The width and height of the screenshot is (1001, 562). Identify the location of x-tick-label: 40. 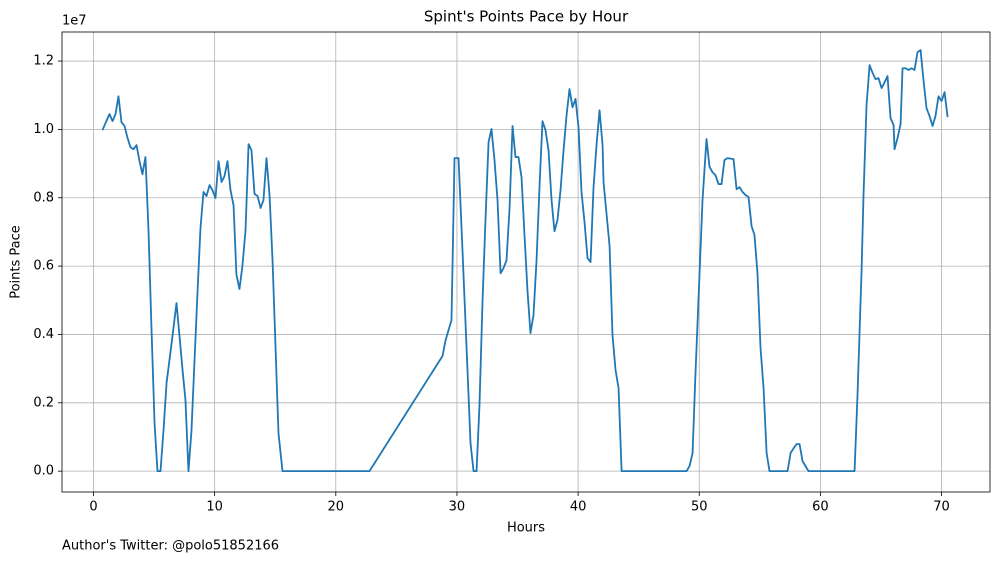
(578, 507).